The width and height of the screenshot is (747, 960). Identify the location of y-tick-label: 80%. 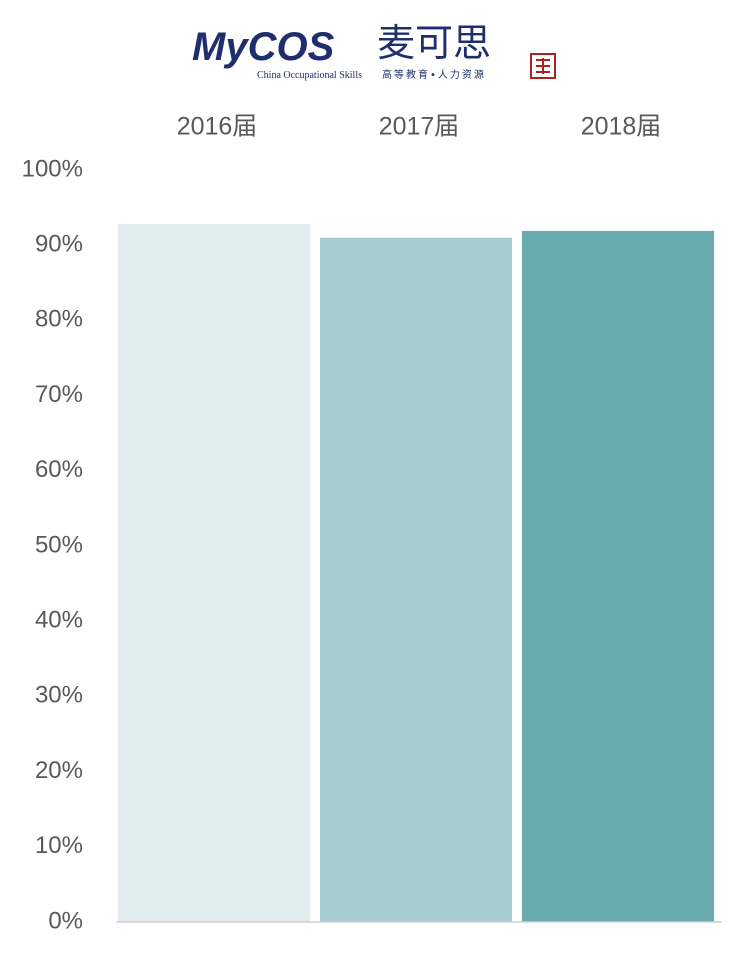
(59, 319).